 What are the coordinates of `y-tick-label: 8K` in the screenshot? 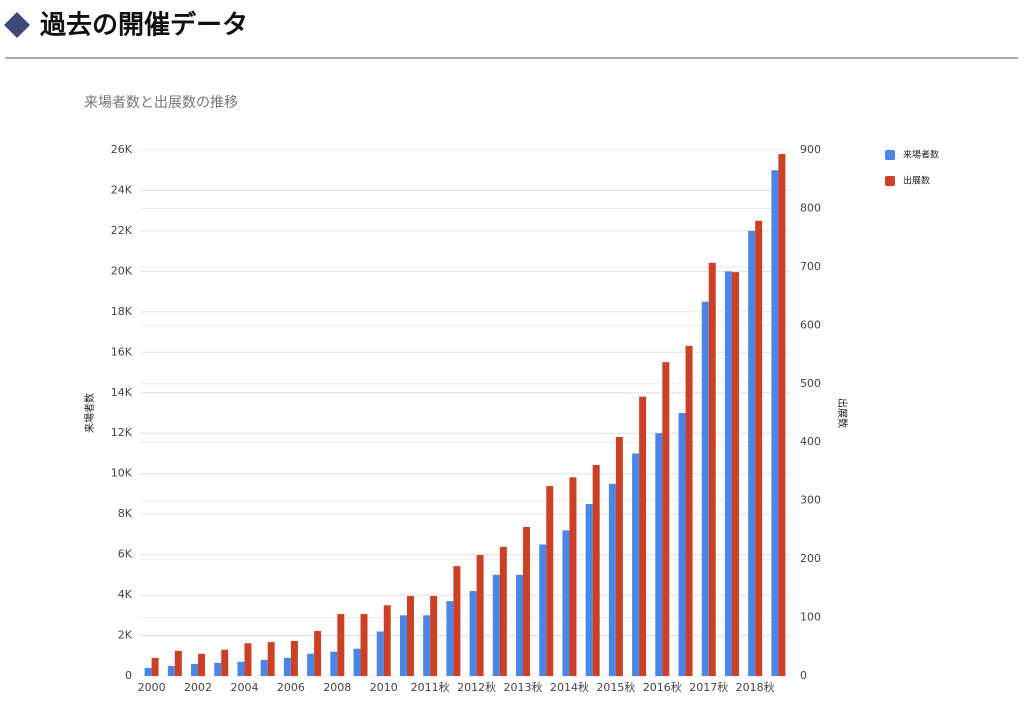 It's located at (125, 513).